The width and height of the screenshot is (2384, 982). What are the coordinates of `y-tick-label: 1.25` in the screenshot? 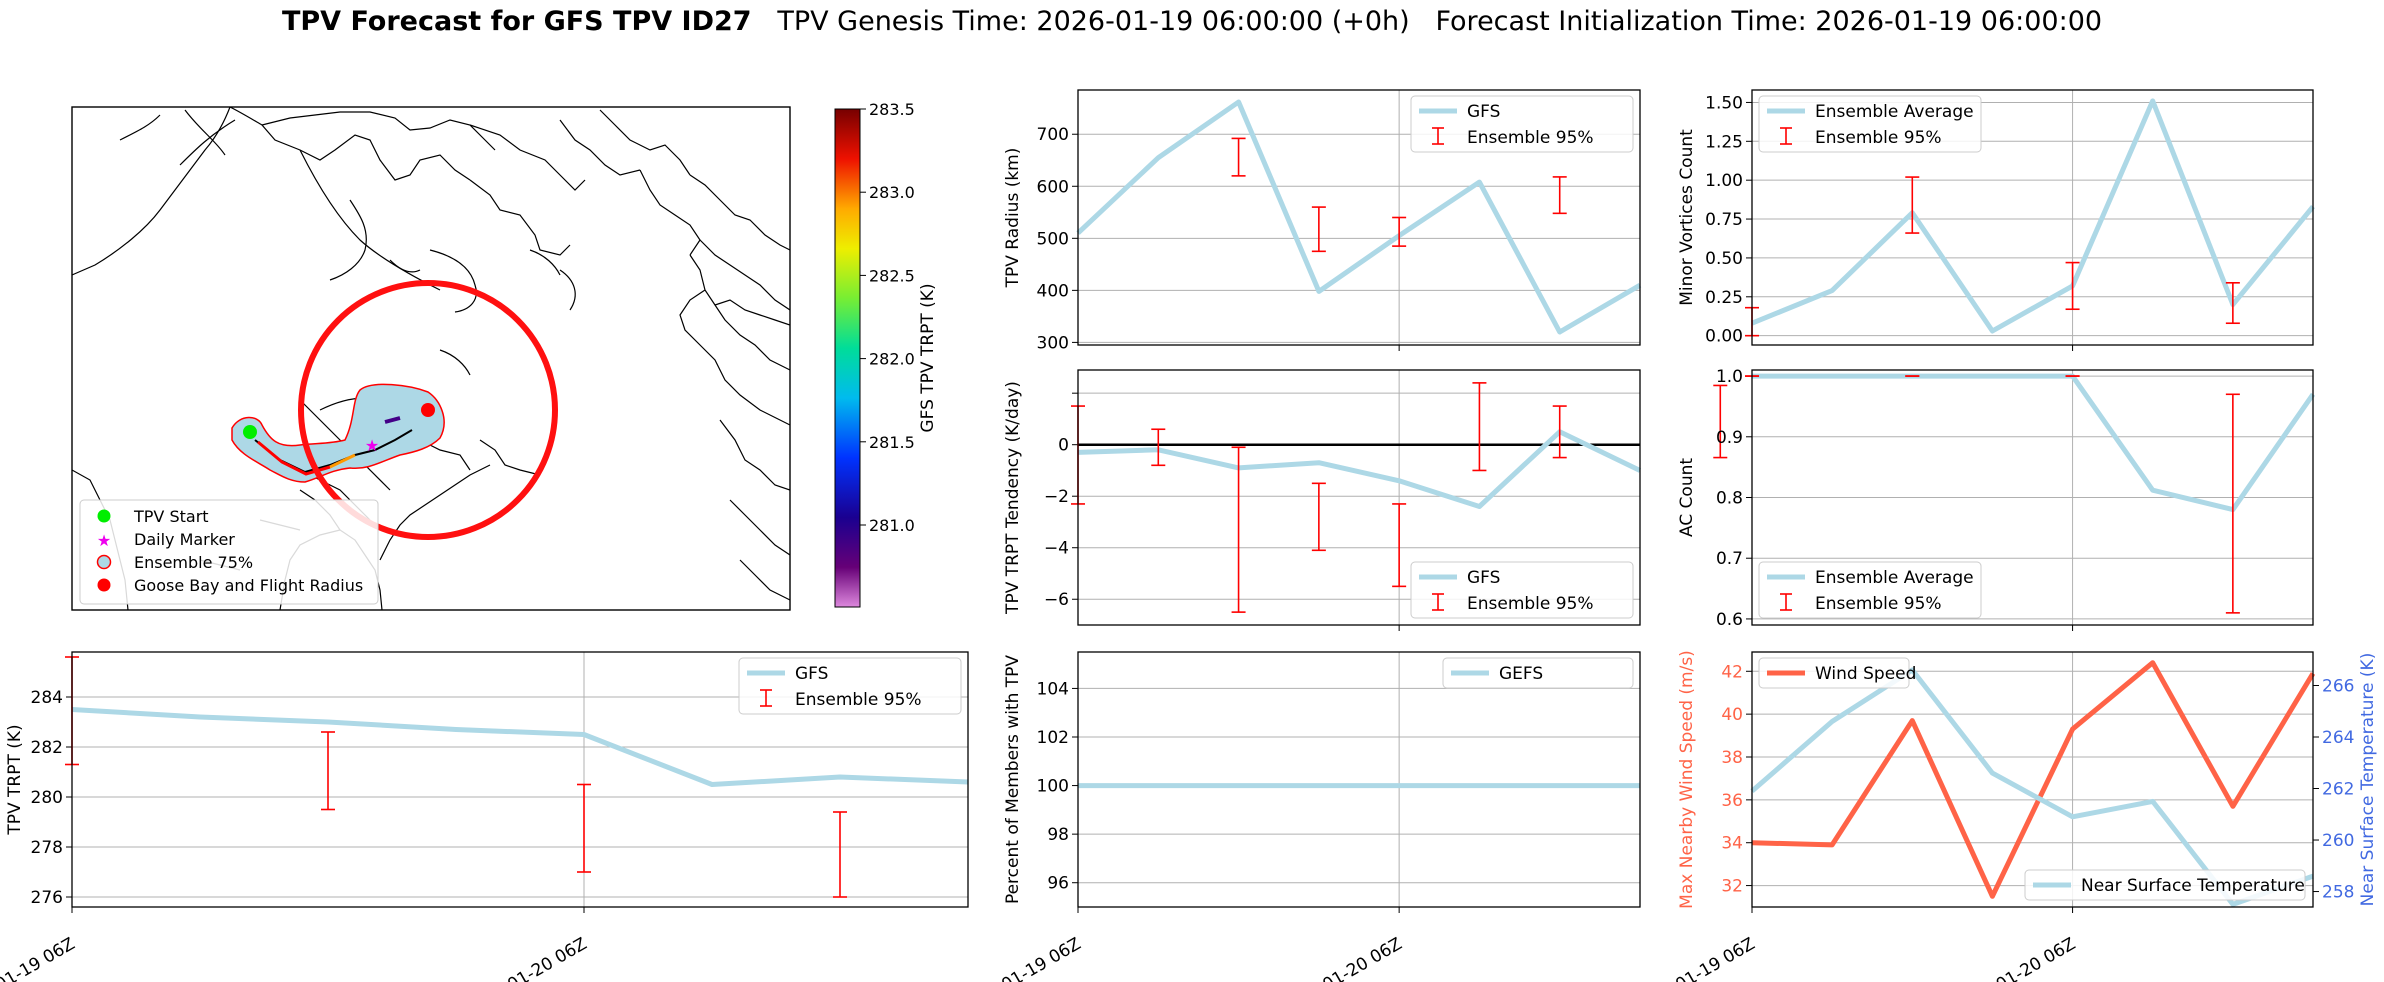 It's located at (1724, 142).